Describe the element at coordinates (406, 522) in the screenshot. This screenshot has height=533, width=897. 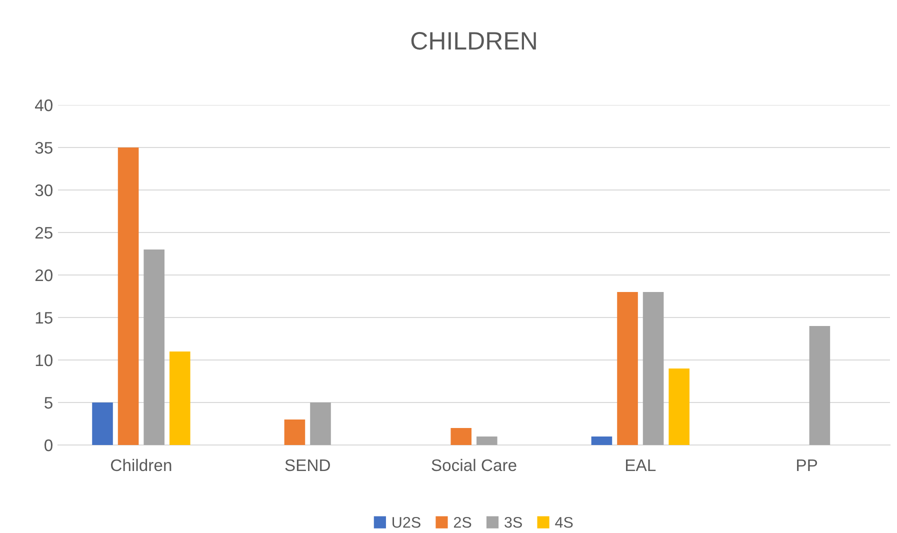
I see `legend-label: U2S` at that location.